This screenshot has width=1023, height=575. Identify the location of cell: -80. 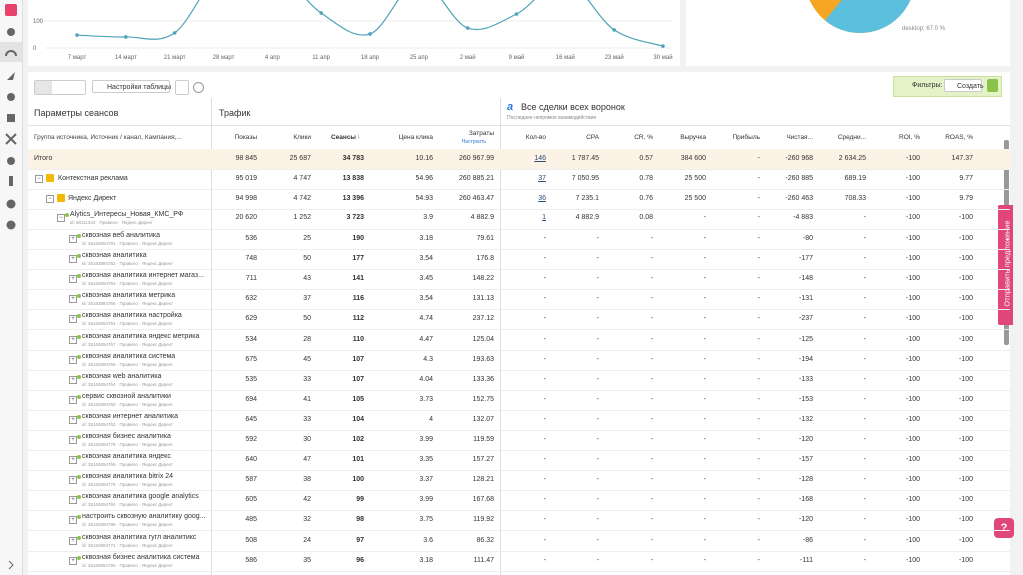
(807, 238).